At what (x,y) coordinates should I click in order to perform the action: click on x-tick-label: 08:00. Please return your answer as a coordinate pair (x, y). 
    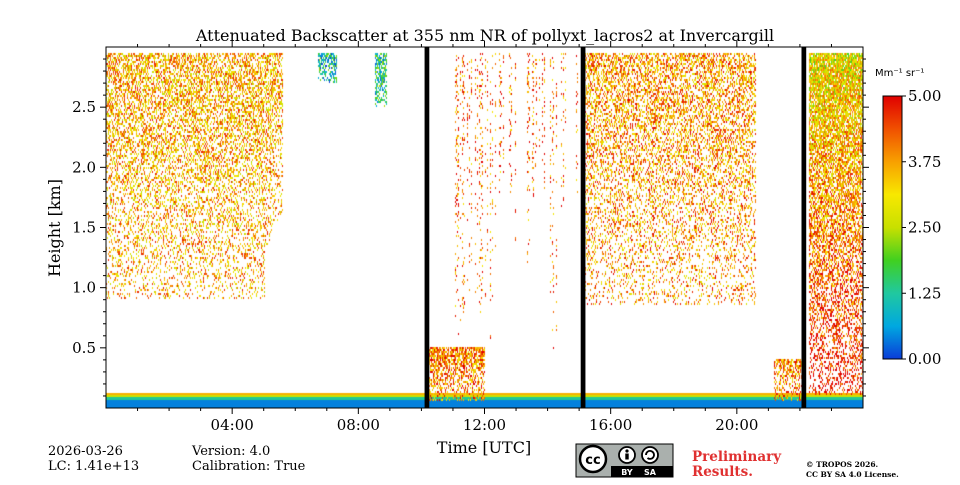
    Looking at the image, I should click on (358, 425).